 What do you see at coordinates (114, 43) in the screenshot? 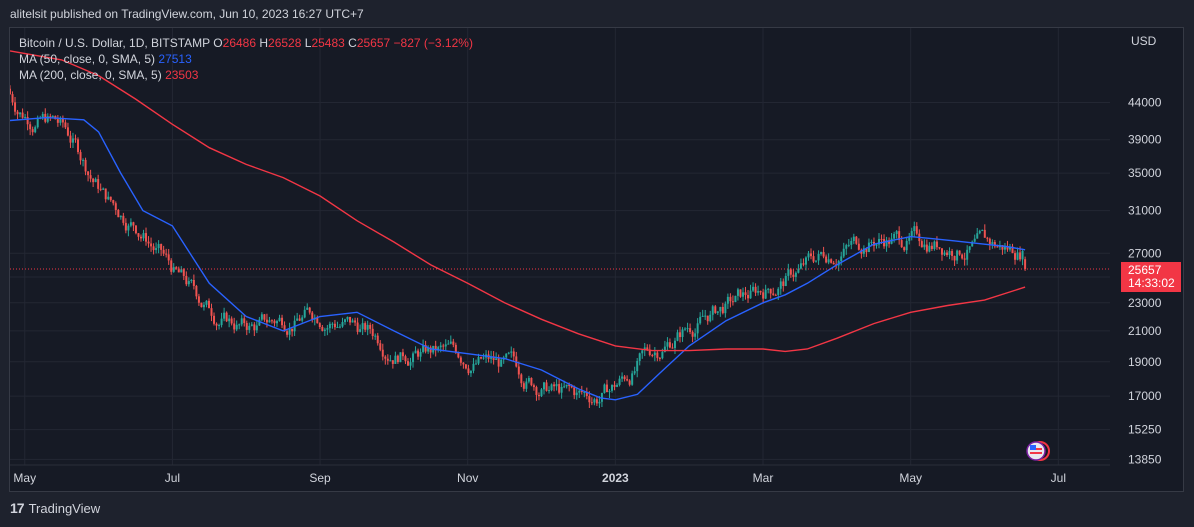
I see `symbol-title: Bitcoin / U.S. Dollar, 1D, BITSTAMP` at bounding box center [114, 43].